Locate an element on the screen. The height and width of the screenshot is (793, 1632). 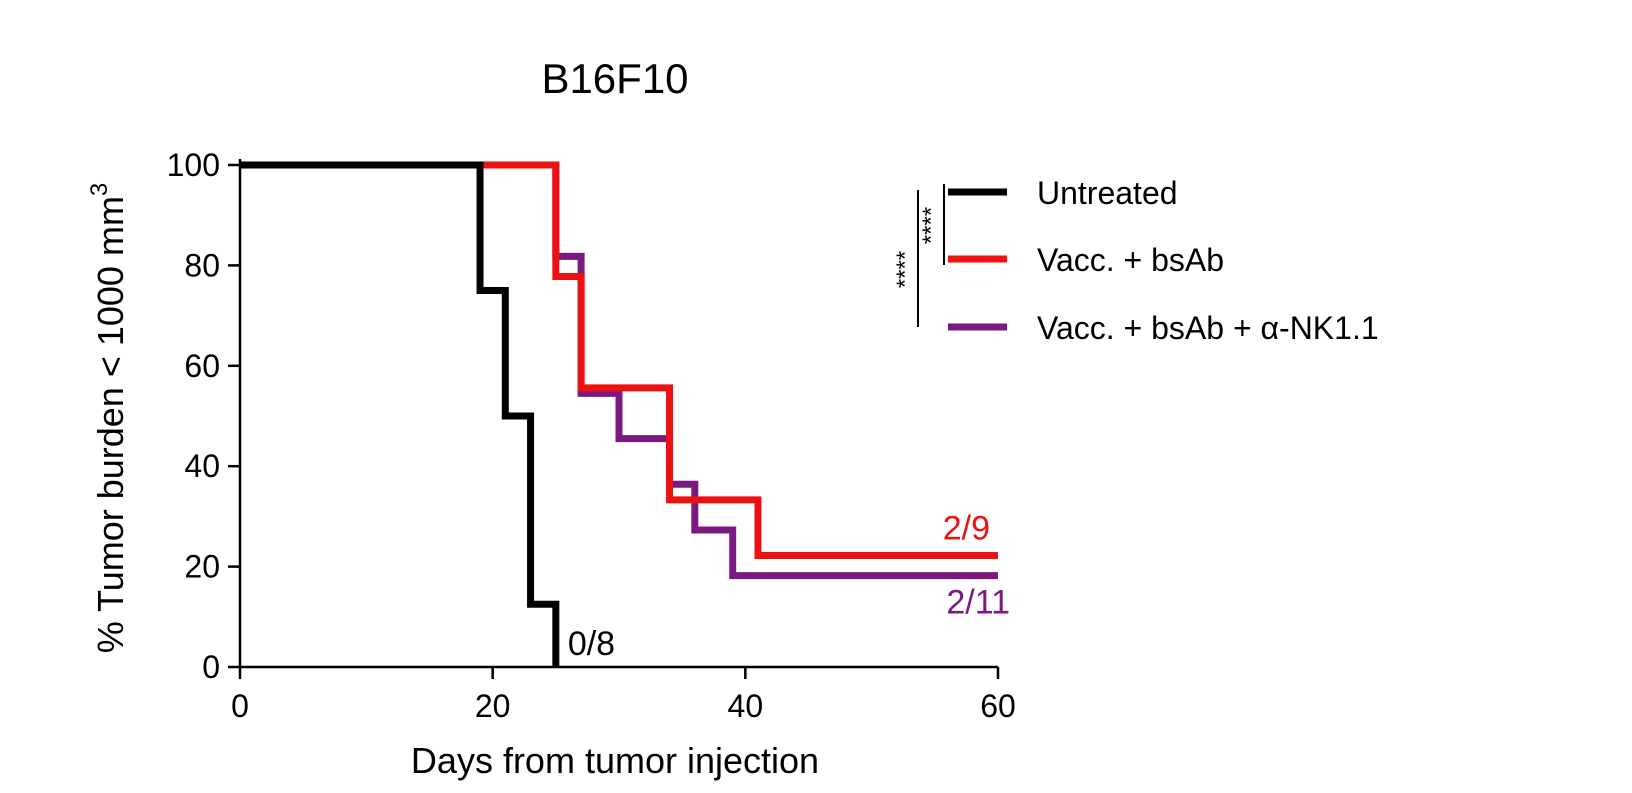
x-tick-label: 20 is located at coordinates (493, 706).